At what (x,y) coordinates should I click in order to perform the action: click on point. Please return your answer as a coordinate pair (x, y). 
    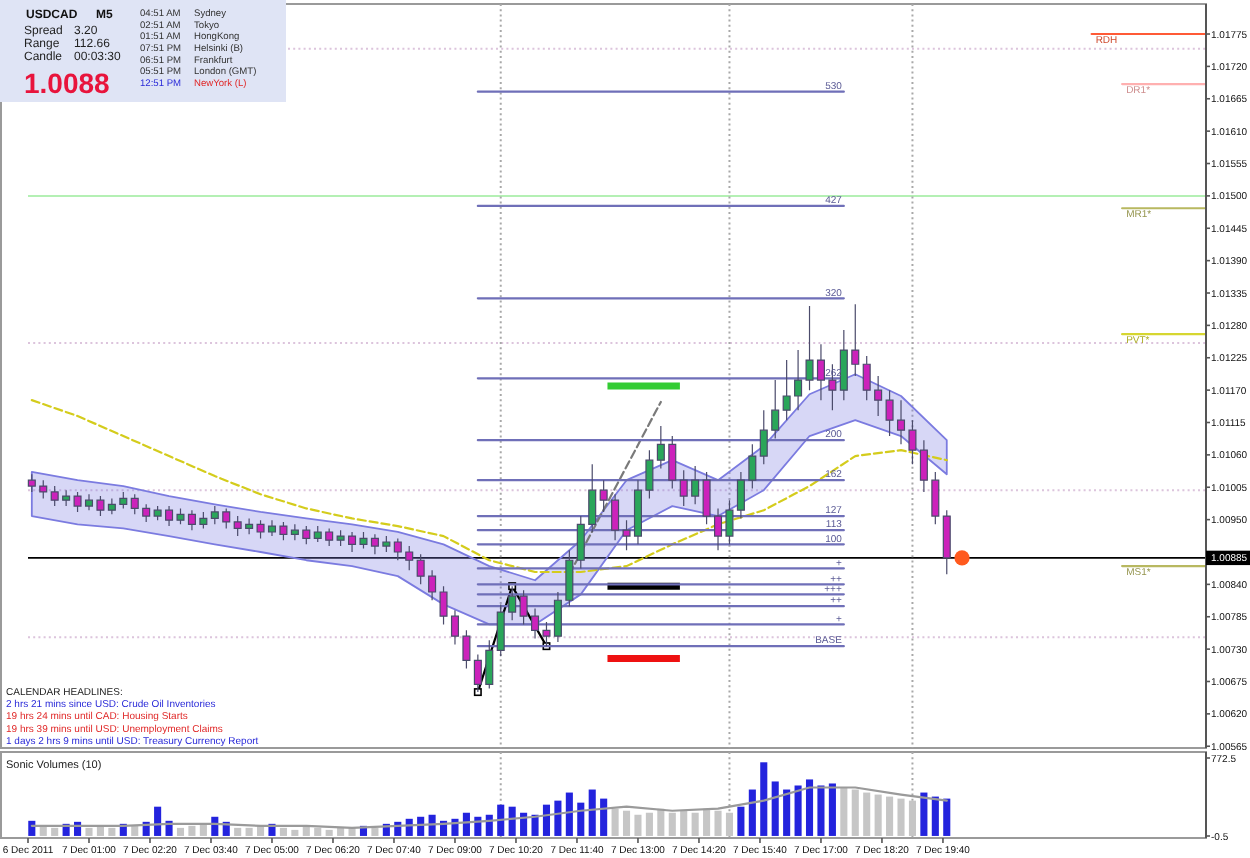
    Looking at the image, I should click on (962, 558).